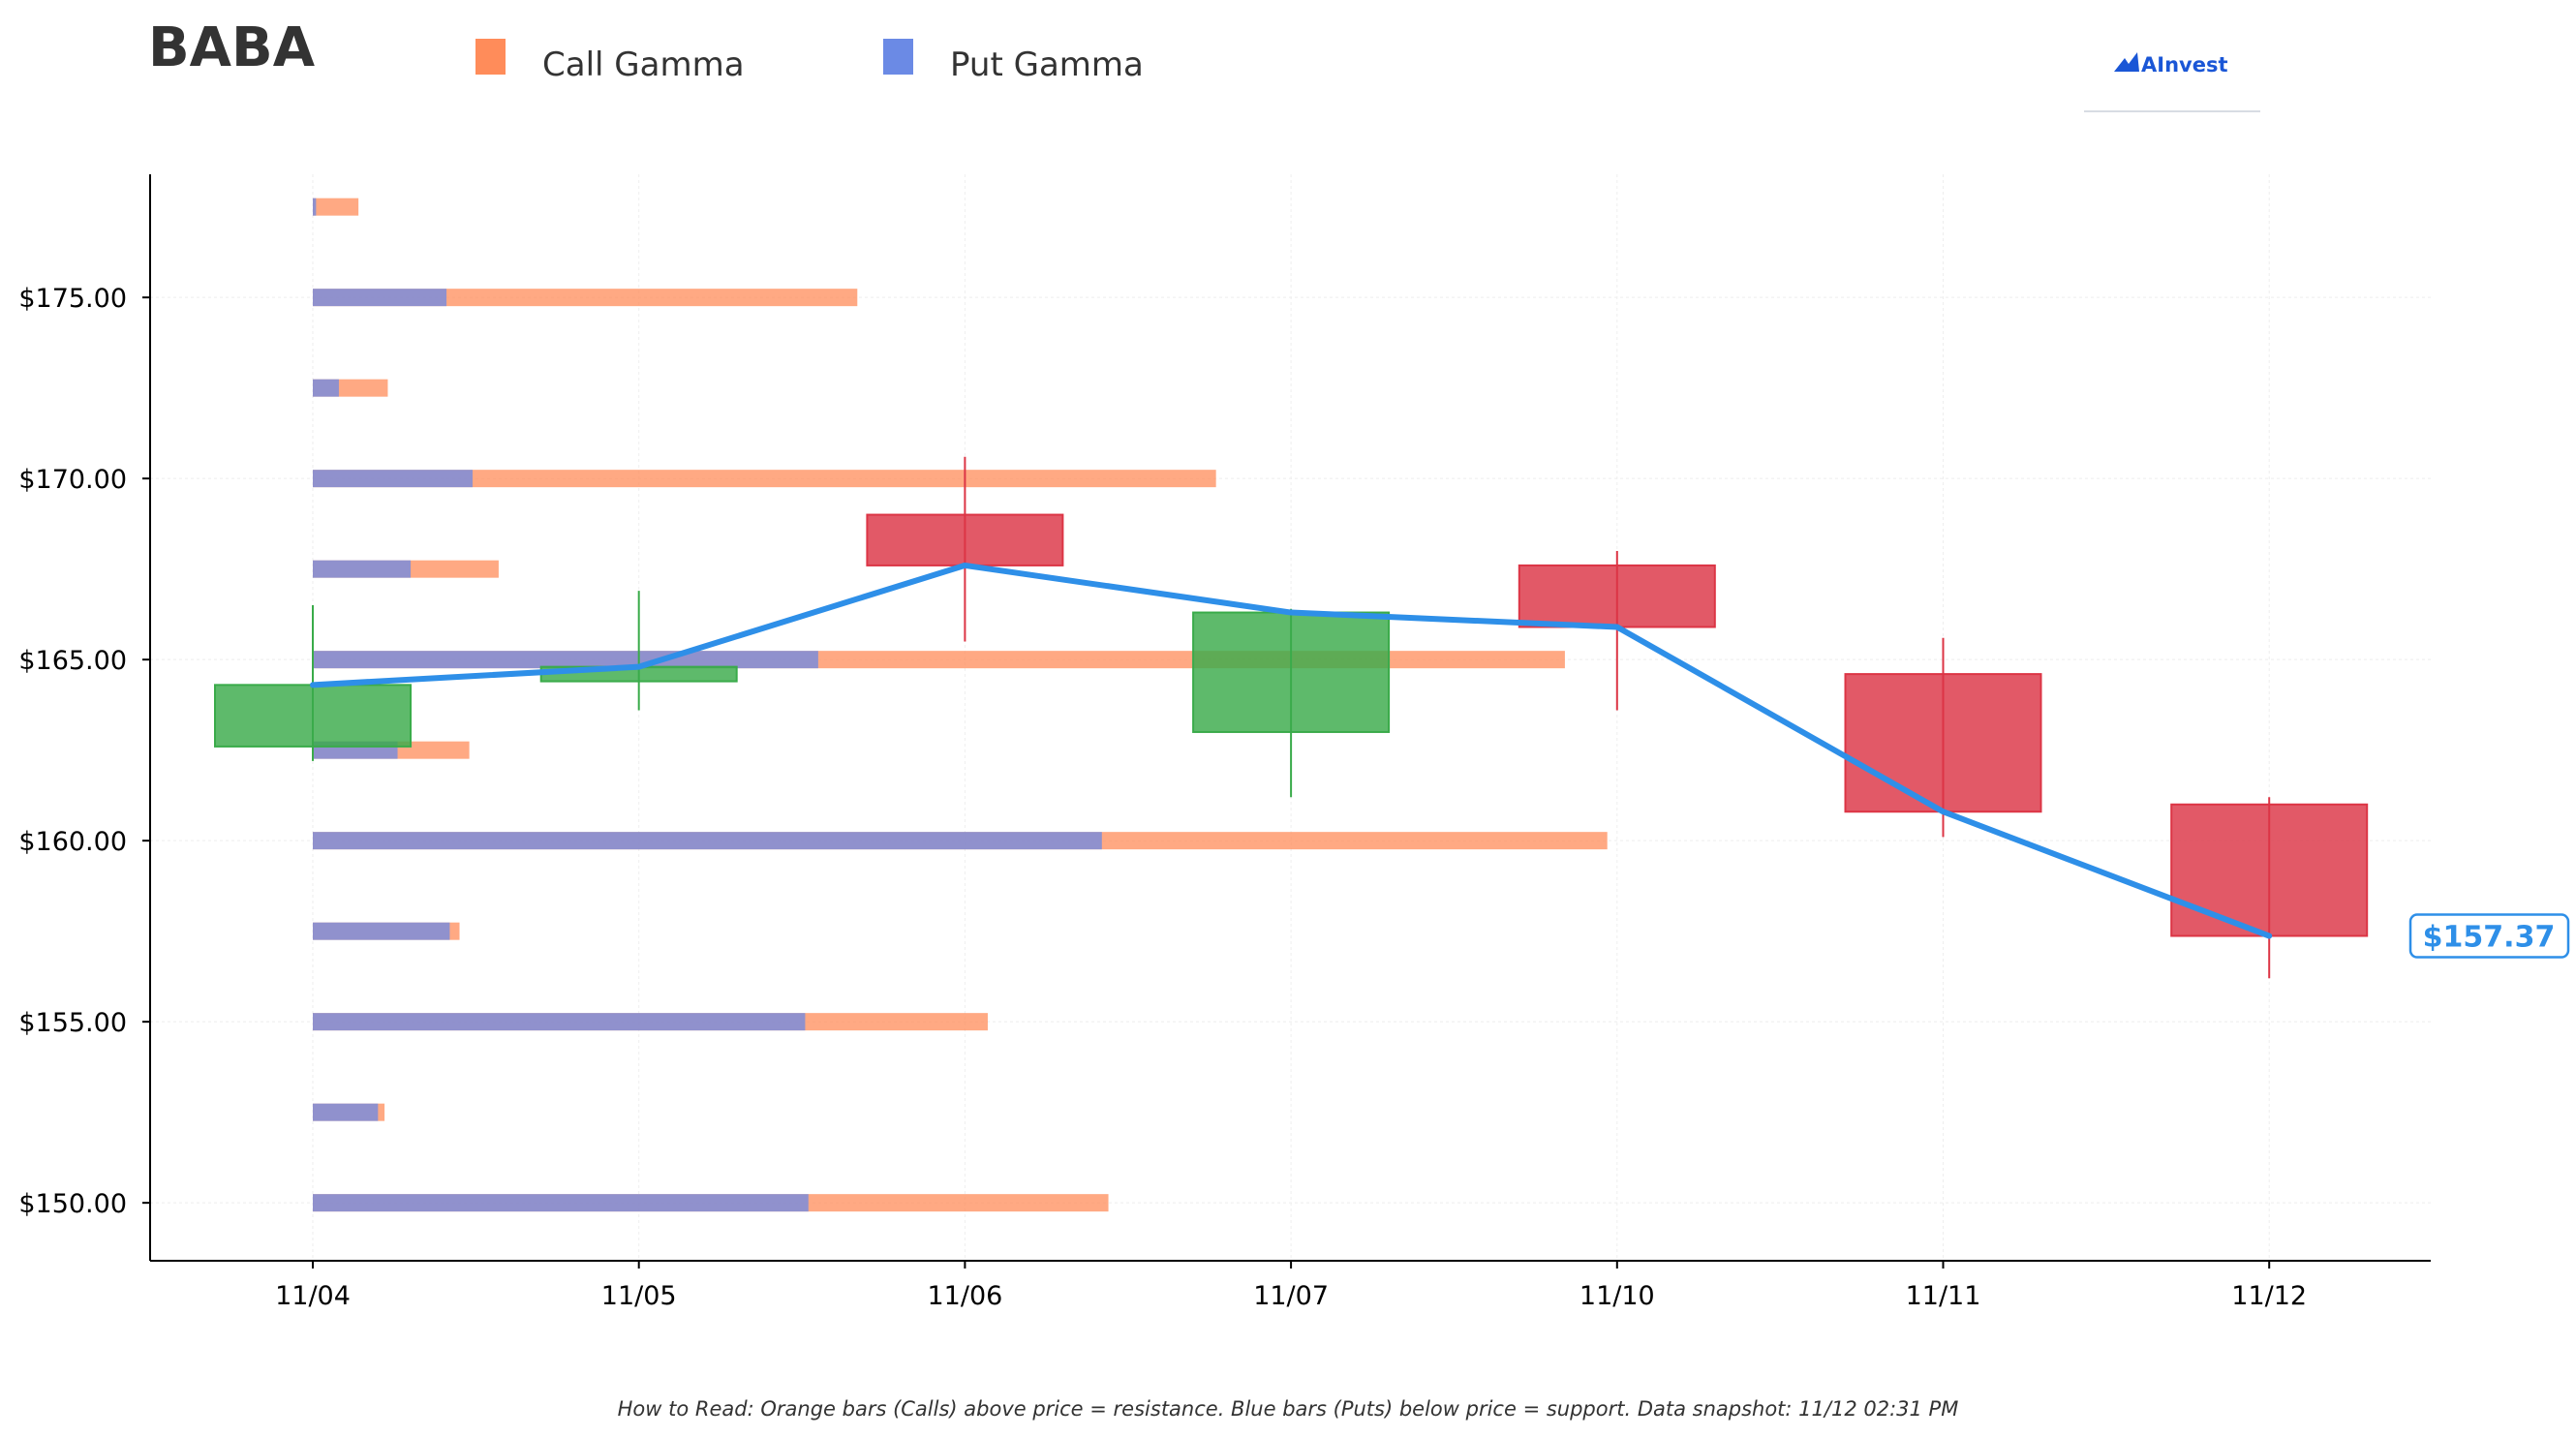 The height and width of the screenshot is (1437, 2576). I want to click on x-tick-label: 11/10, so click(1617, 1296).